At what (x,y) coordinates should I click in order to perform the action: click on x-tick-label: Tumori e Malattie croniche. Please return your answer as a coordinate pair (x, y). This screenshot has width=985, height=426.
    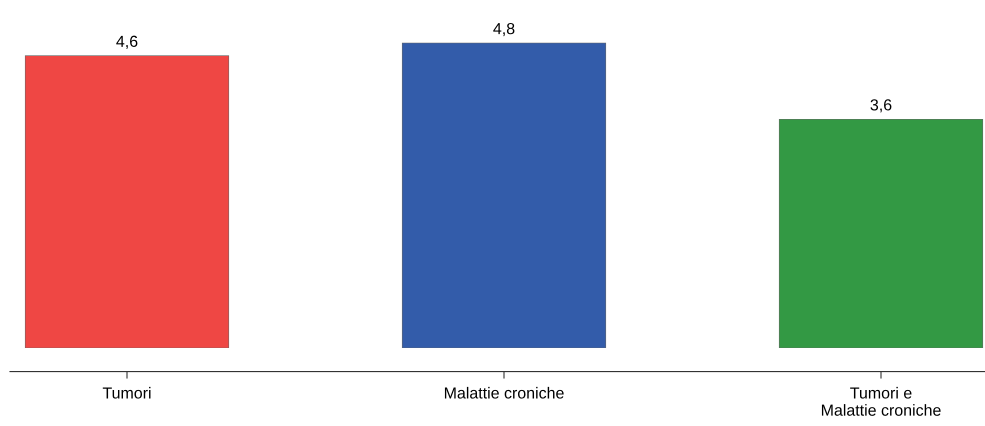
    Looking at the image, I should click on (881, 401).